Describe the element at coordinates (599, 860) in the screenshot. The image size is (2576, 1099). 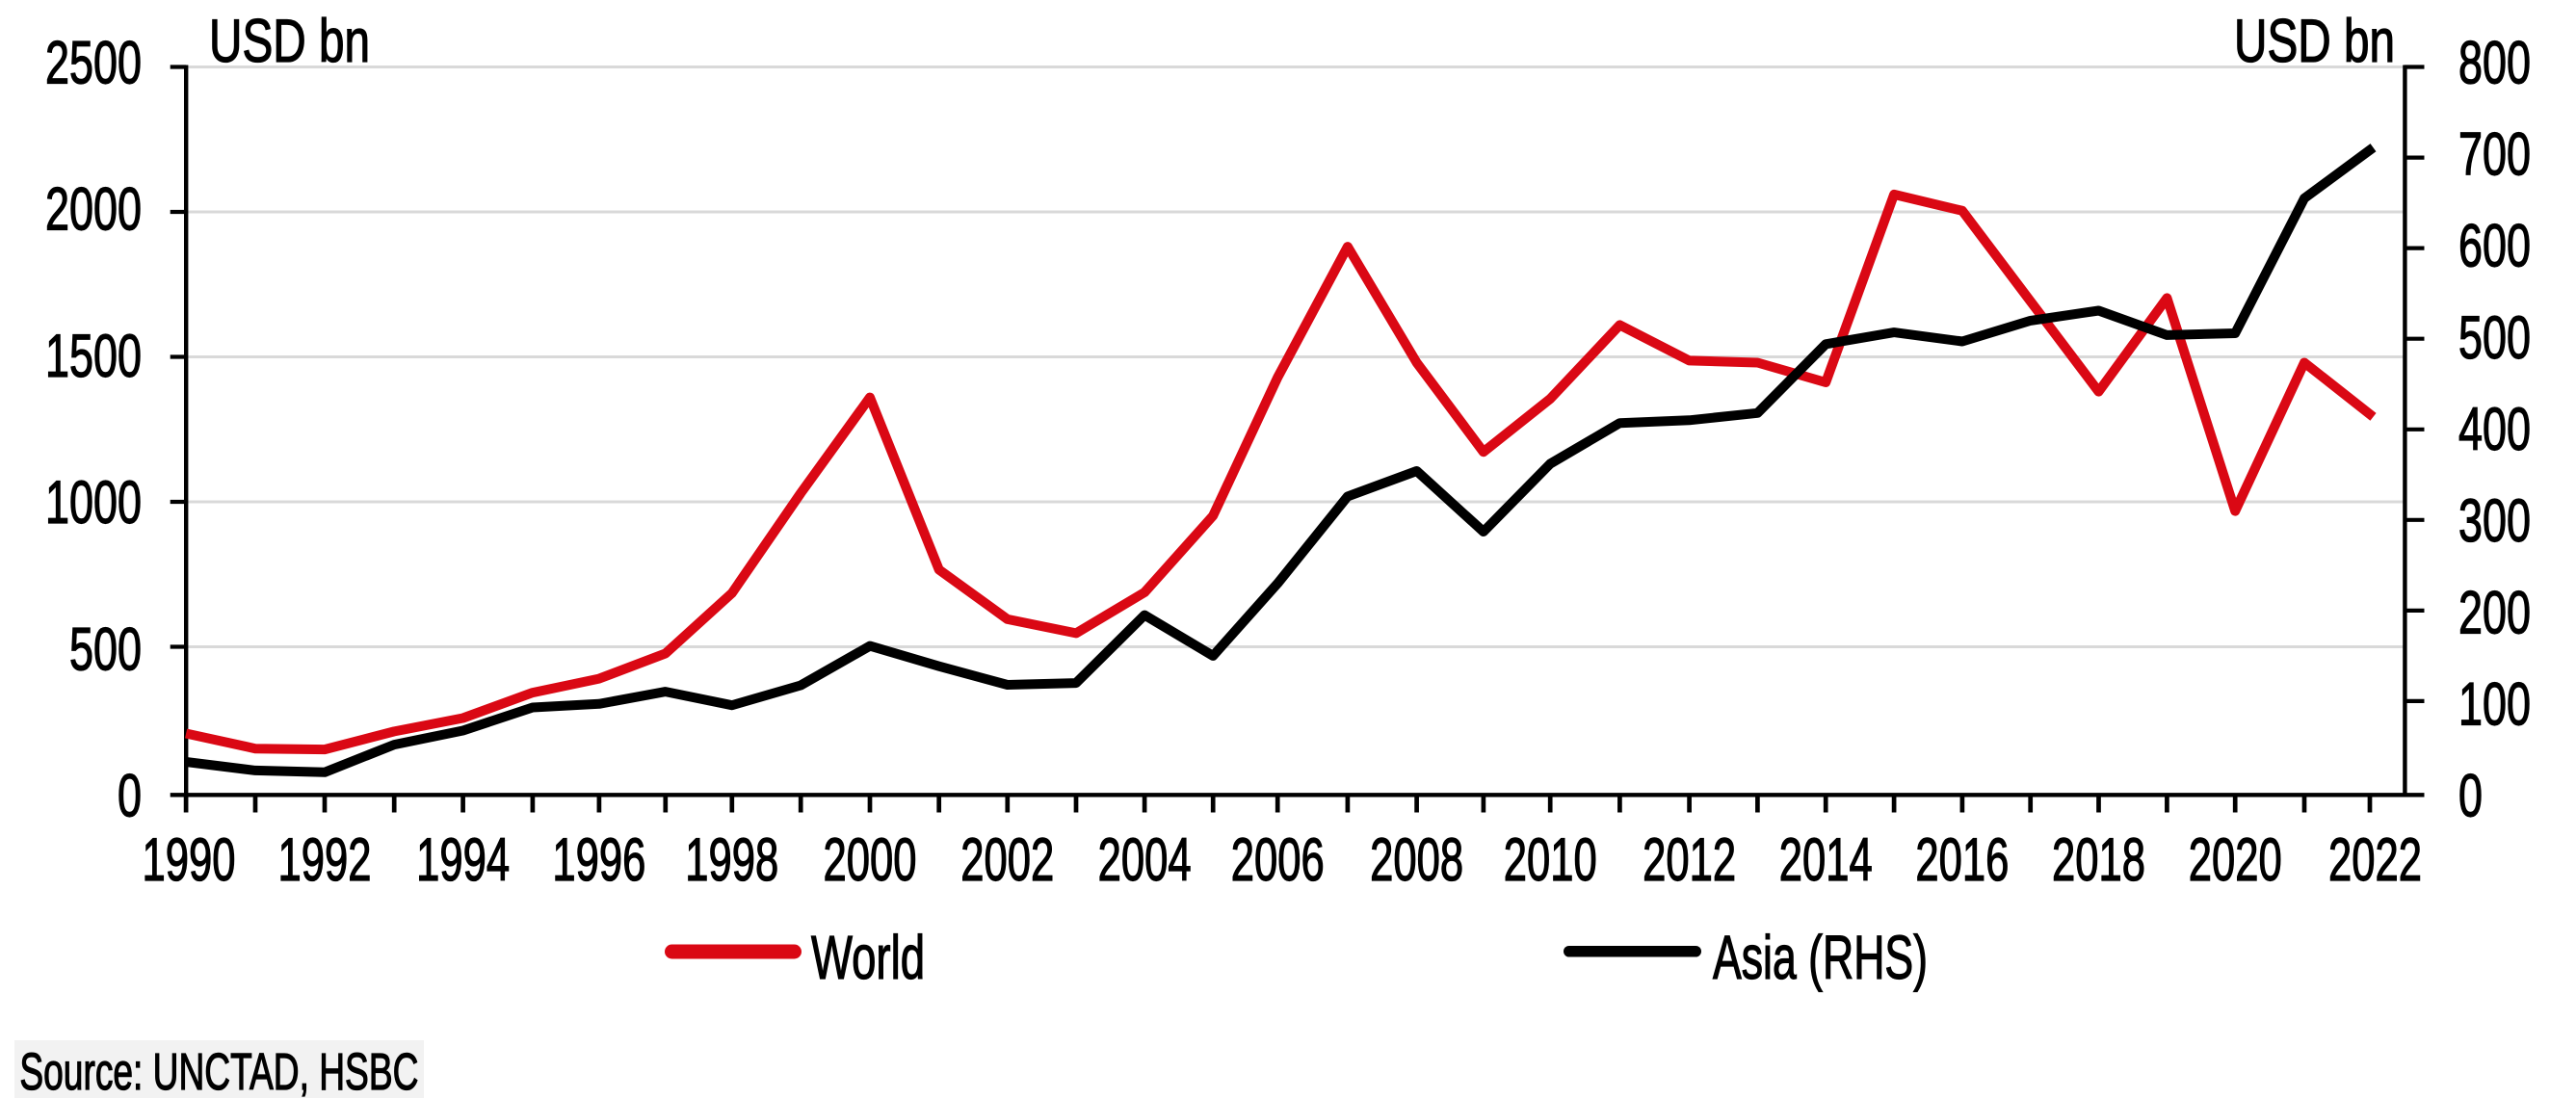
I see `svg-text: 1996` at that location.